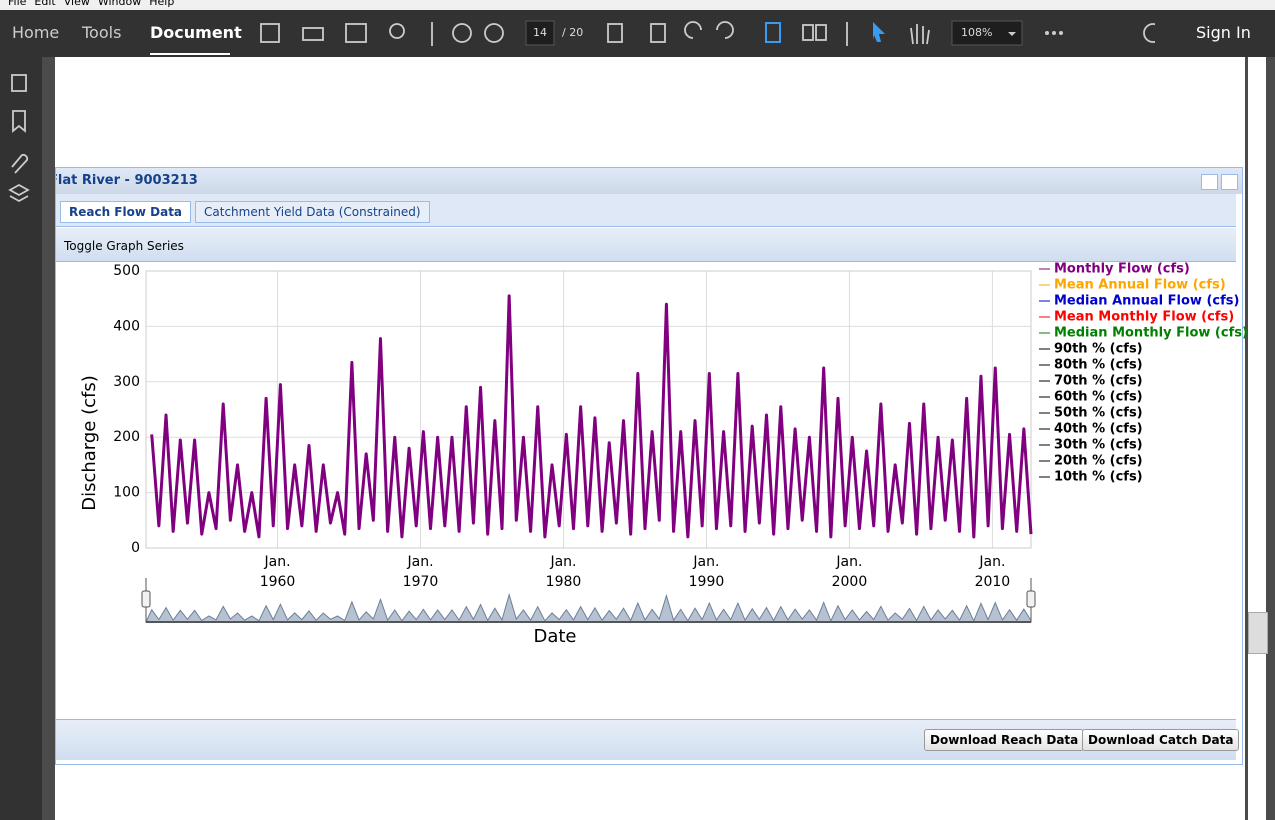  What do you see at coordinates (102, 32) in the screenshot?
I see `tab: Tools` at bounding box center [102, 32].